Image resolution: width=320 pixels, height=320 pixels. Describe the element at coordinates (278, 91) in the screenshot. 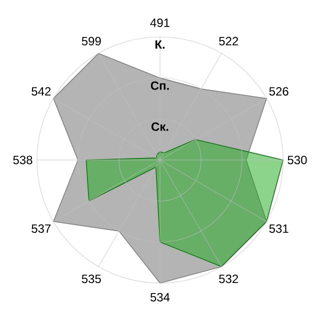

I see `spoke-label: 526` at that location.